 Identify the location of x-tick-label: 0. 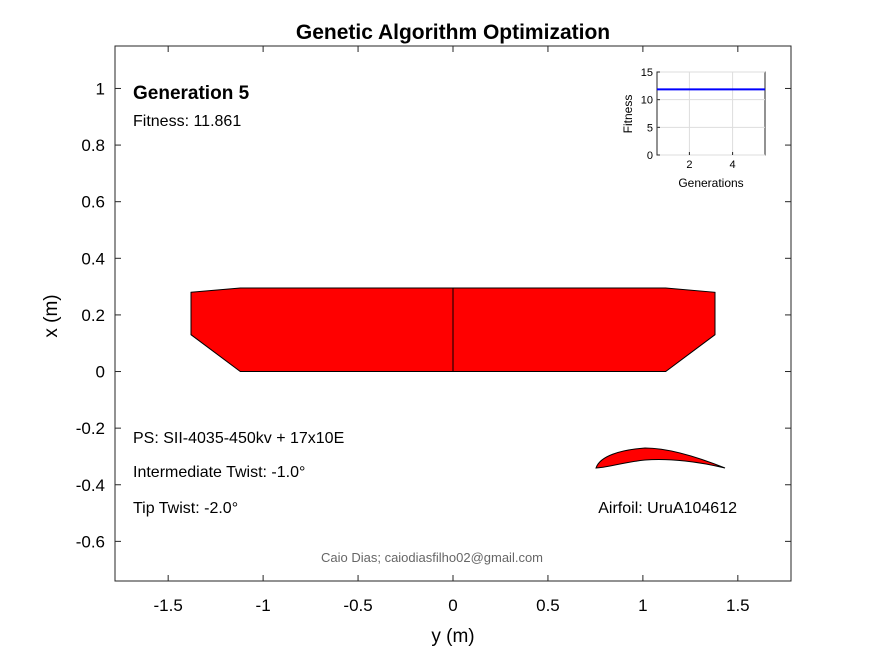
(452, 605).